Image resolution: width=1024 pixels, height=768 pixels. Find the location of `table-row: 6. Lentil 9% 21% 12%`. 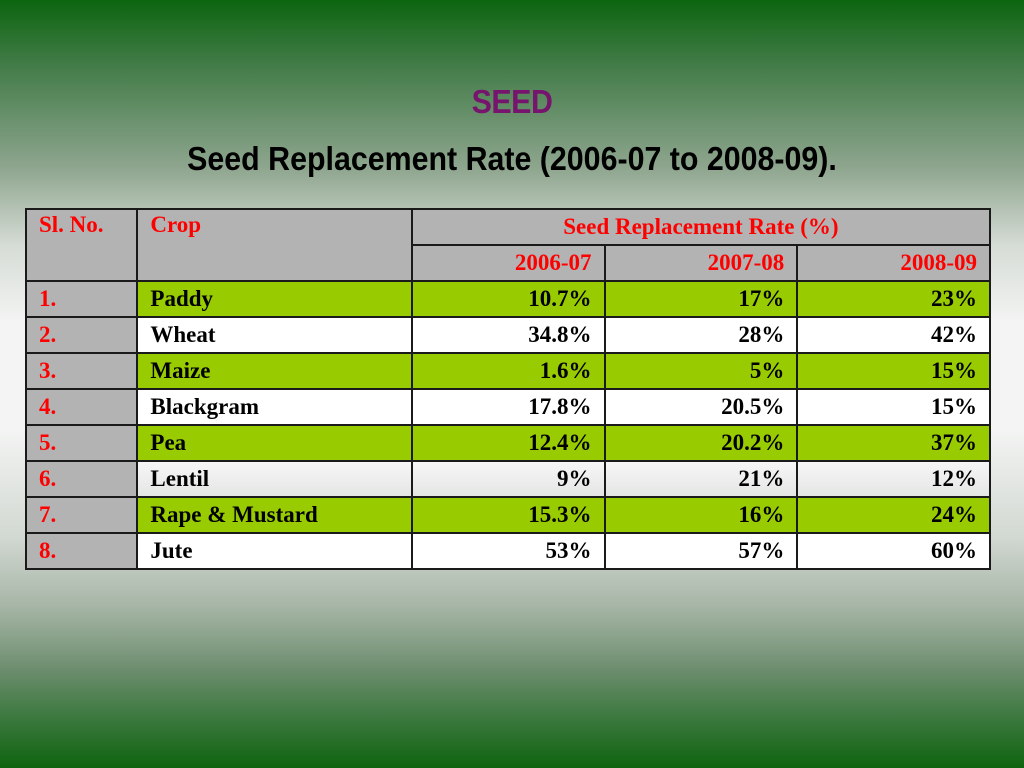

table-row: 6. Lentil 9% 21% 12% is located at coordinates (507, 479).